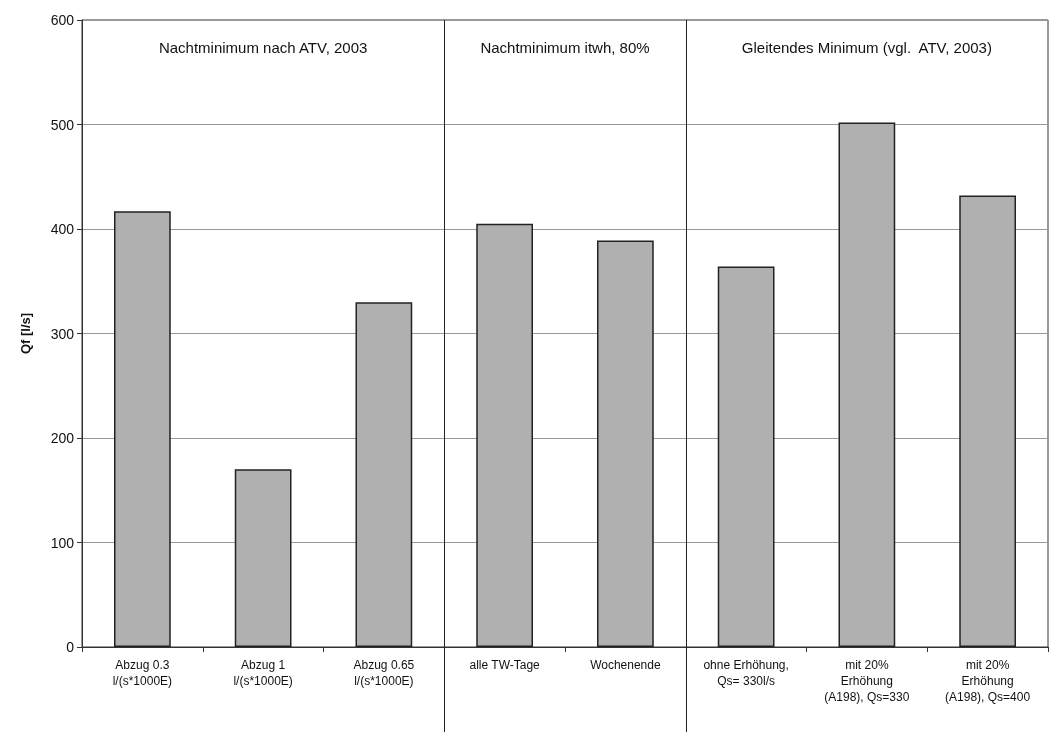 Image resolution: width=1052 pixels, height=732 pixels. What do you see at coordinates (62, 229) in the screenshot?
I see `y-tick-label: 400` at bounding box center [62, 229].